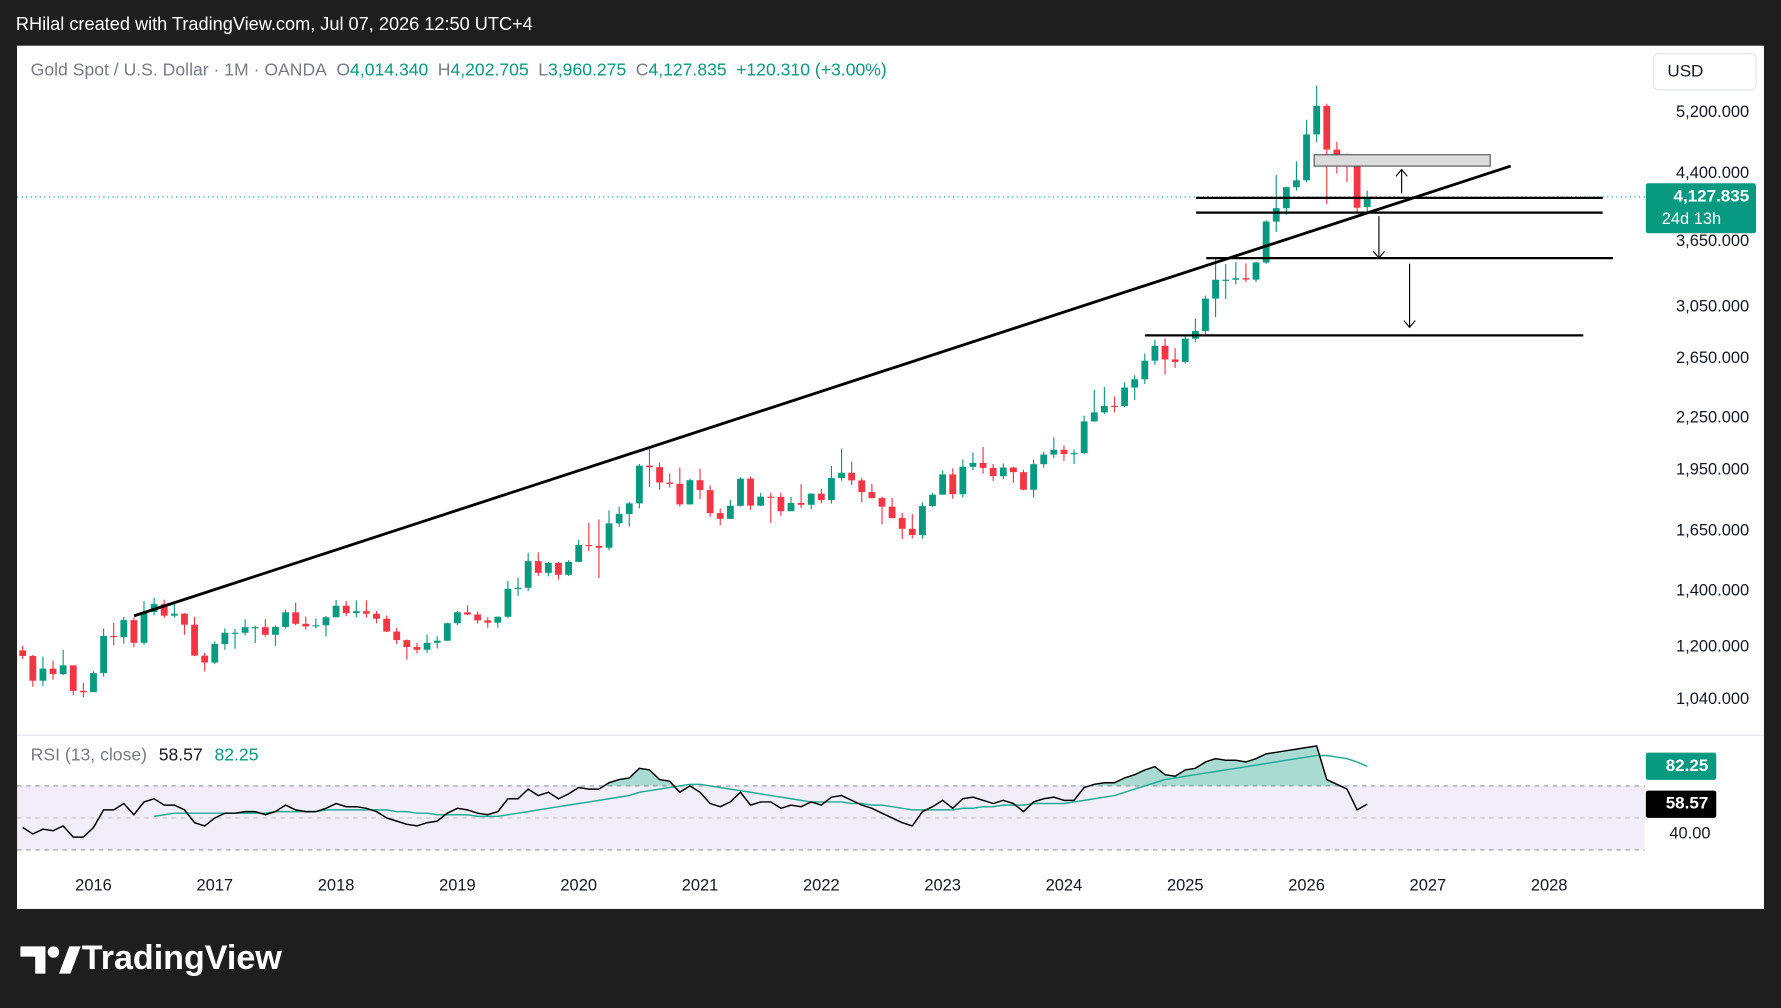  I want to click on rsi-title: RSI (13, close), so click(89, 754).